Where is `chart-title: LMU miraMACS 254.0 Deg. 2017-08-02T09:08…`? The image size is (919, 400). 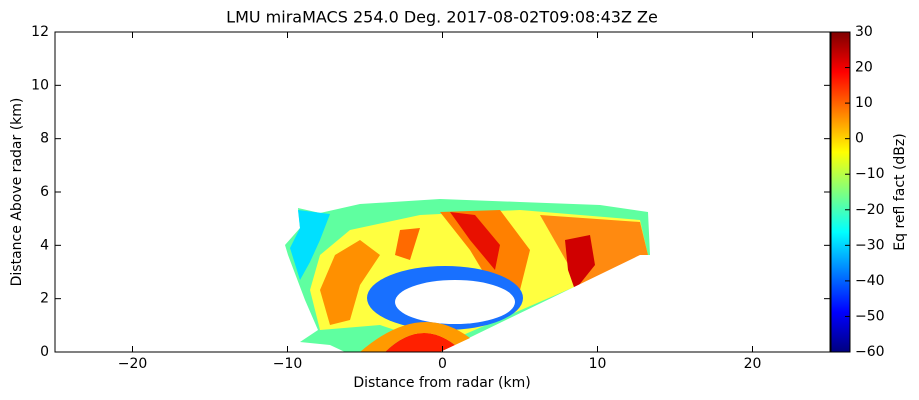 chart-title: LMU miraMACS 254.0 Deg. 2017-08-02T09:08… is located at coordinates (442, 17).